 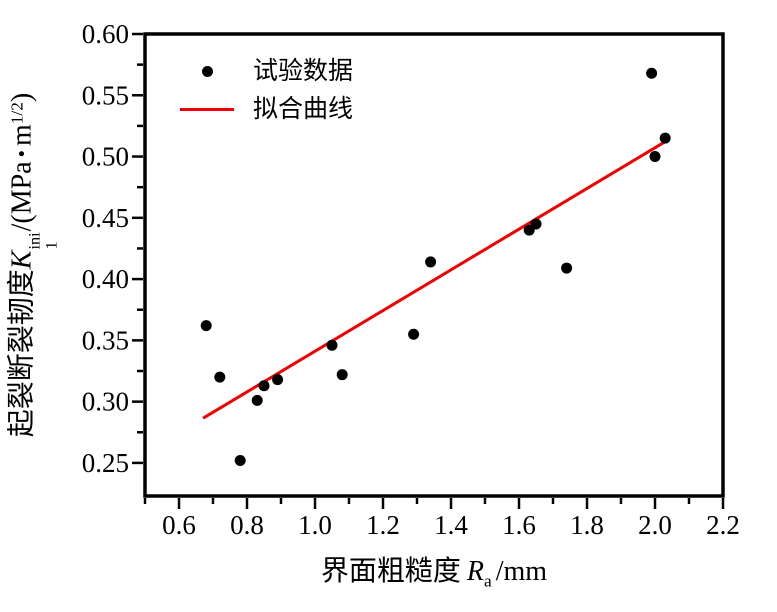 I want to click on scatter-marker-icon, so click(x=207, y=71).